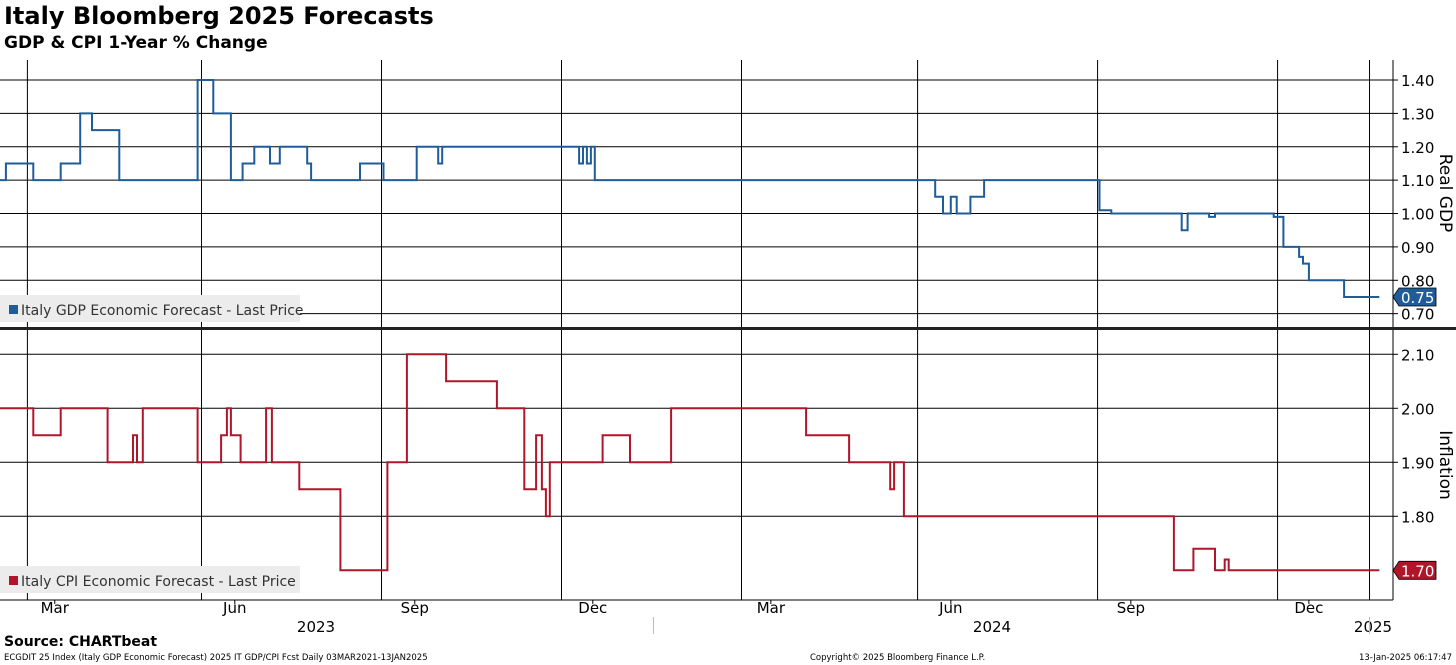 Image resolution: width=1456 pixels, height=665 pixels. Describe the element at coordinates (158, 582) in the screenshot. I see `legend-label-cpi: Italy CPI Economic Forecast - Last Price` at that location.